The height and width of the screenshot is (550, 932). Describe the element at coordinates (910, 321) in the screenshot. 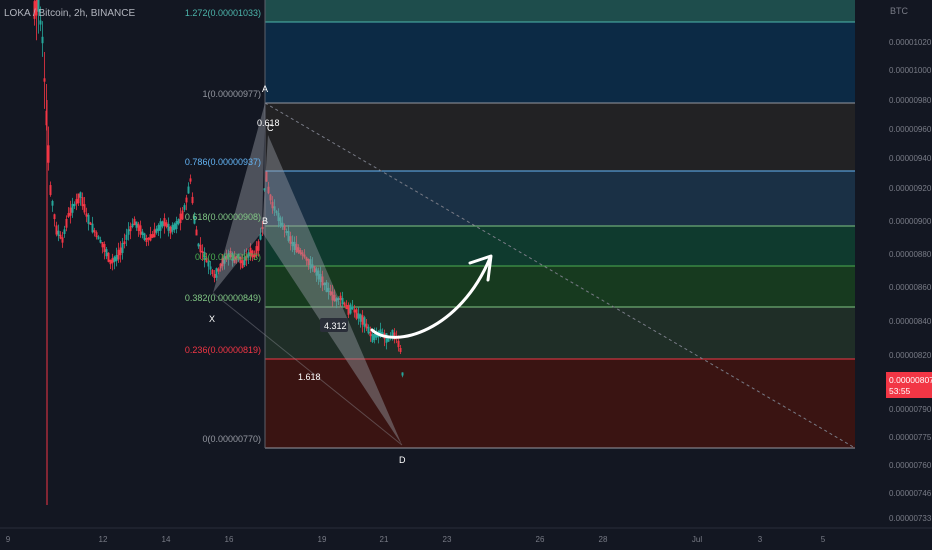

I see `price-tick: 0.00000840` at that location.